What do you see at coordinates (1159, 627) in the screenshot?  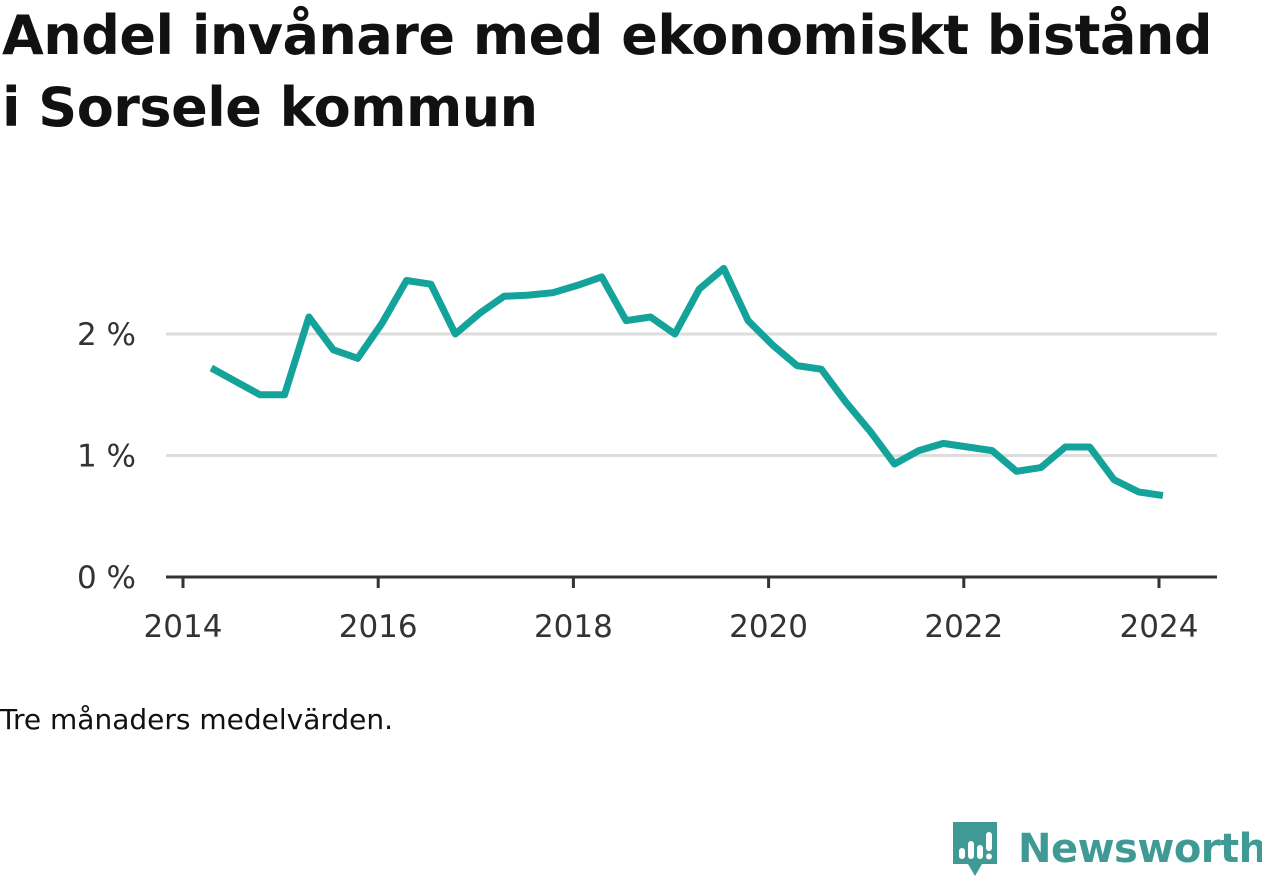 I see `x-tick-label: 2024` at bounding box center [1159, 627].